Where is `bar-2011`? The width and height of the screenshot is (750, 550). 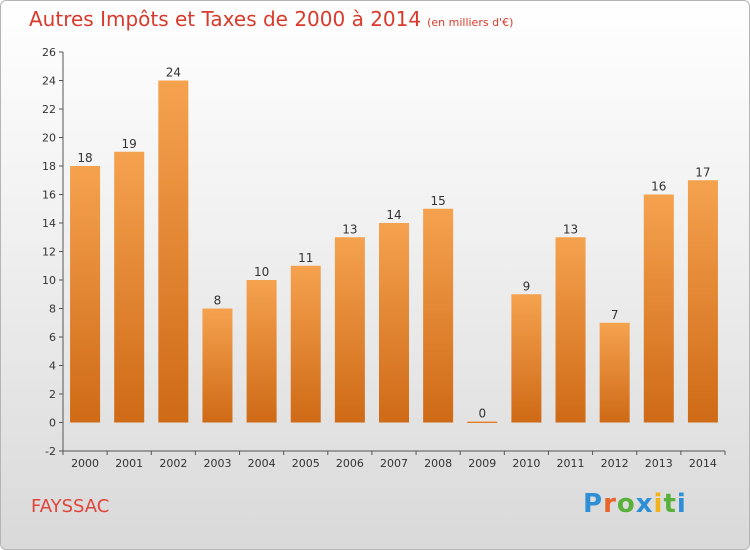 bar-2011 is located at coordinates (570, 330).